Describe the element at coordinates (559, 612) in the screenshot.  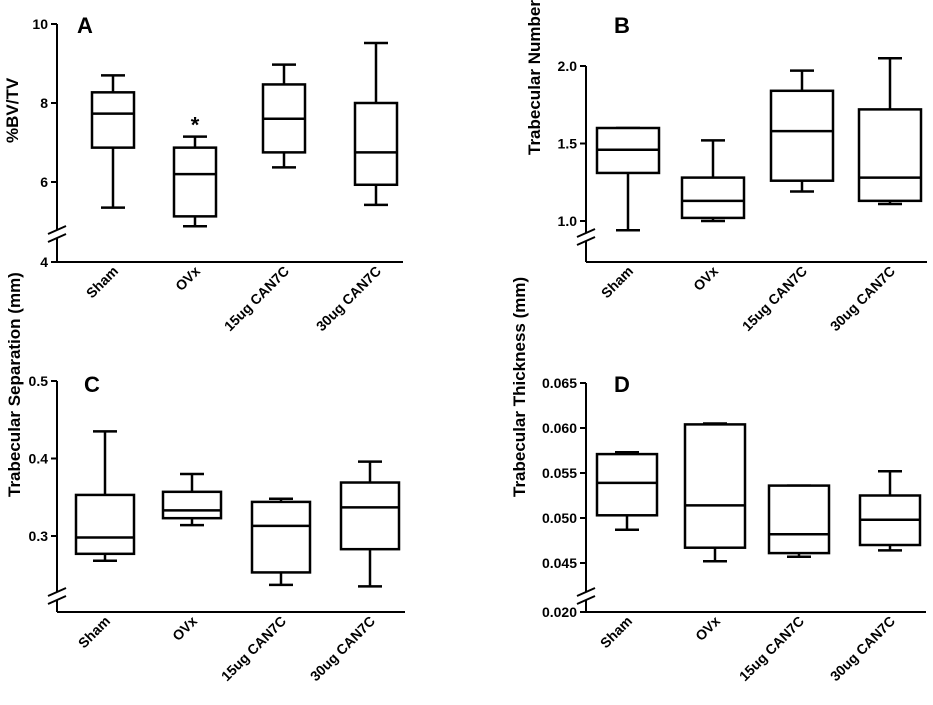
I see `y-tick-label-break: 0.020` at that location.